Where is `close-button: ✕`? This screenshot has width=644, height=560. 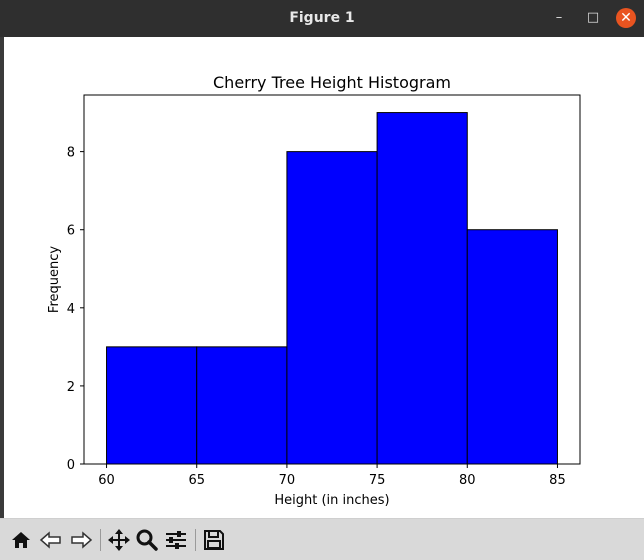 close-button: ✕ is located at coordinates (626, 18).